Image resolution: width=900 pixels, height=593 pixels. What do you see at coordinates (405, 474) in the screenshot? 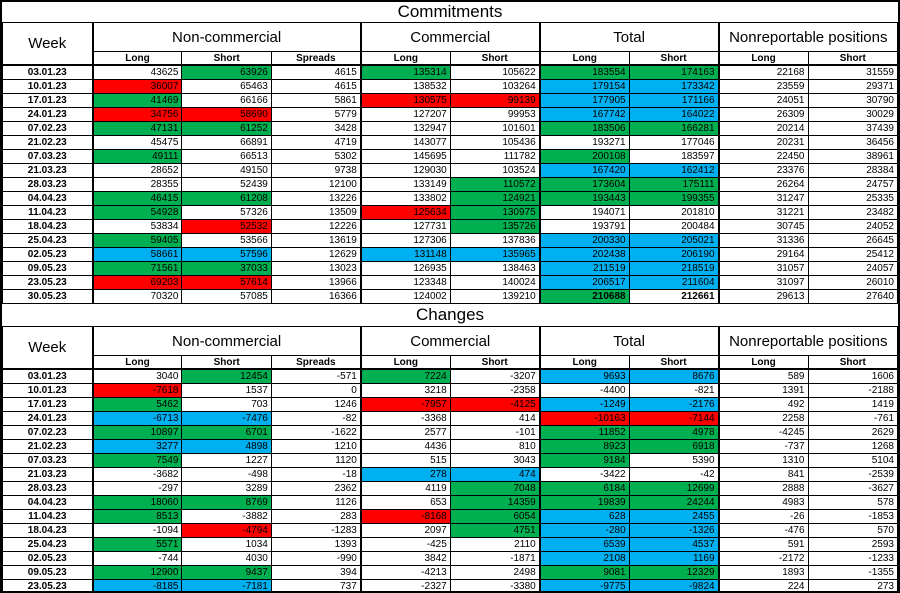
I see `value-cell: 278` at bounding box center [405, 474].